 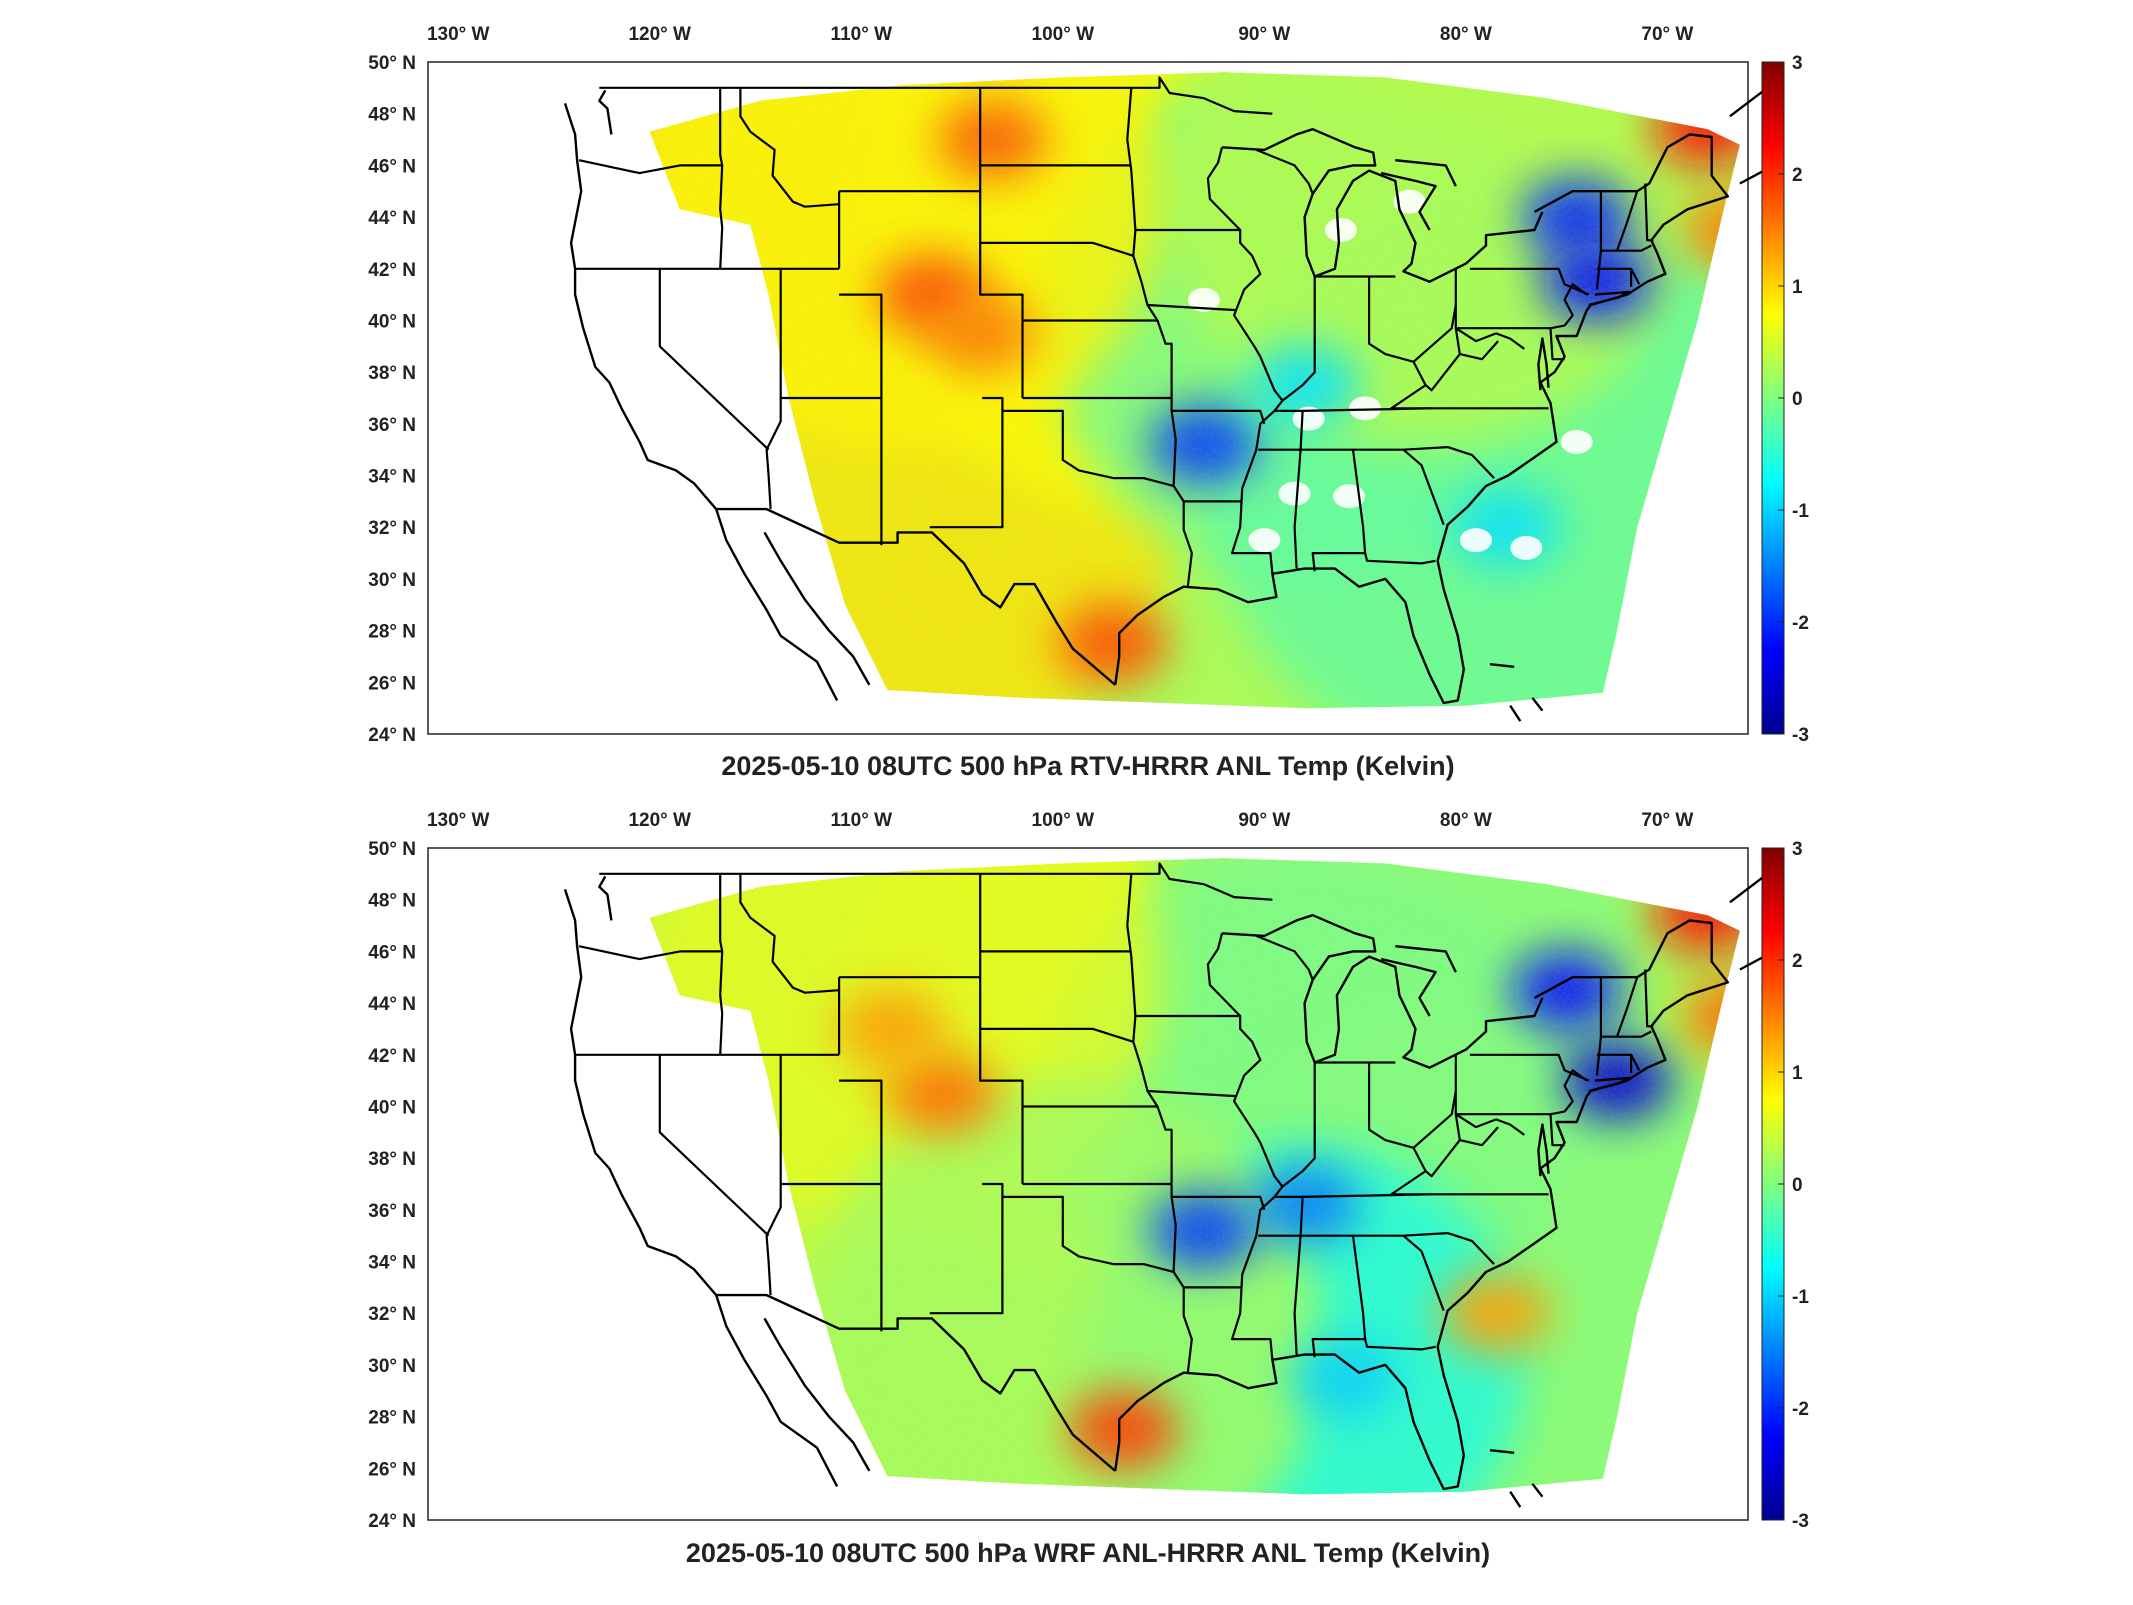 What do you see at coordinates (392, 1056) in the screenshot?
I see `lat-tick-label: 42° N` at bounding box center [392, 1056].